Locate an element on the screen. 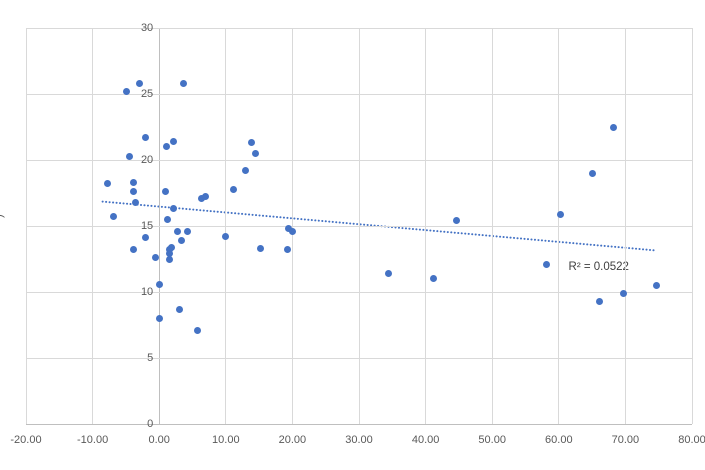 Image resolution: width=705 pixels, height=470 pixels. y-tick-label: 25 is located at coordinates (147, 94).